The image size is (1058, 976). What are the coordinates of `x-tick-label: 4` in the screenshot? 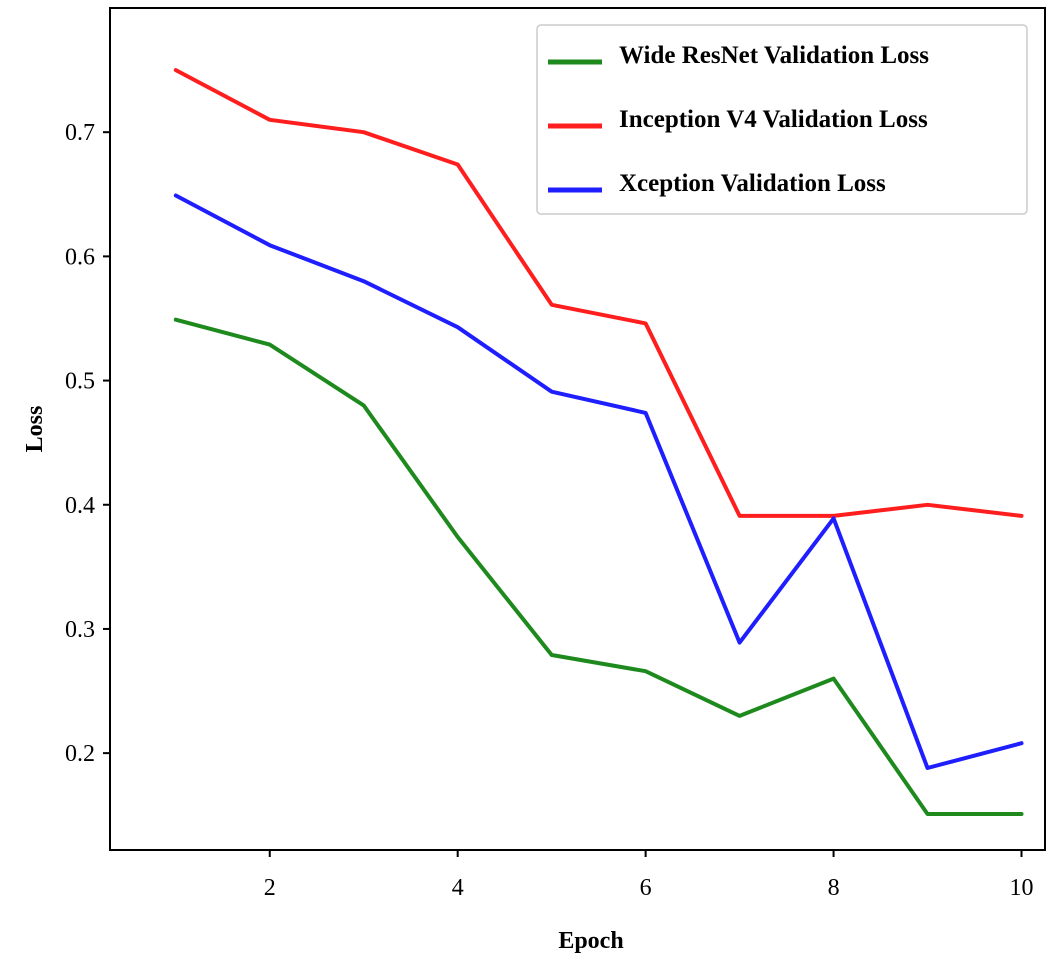 It's located at (458, 888).